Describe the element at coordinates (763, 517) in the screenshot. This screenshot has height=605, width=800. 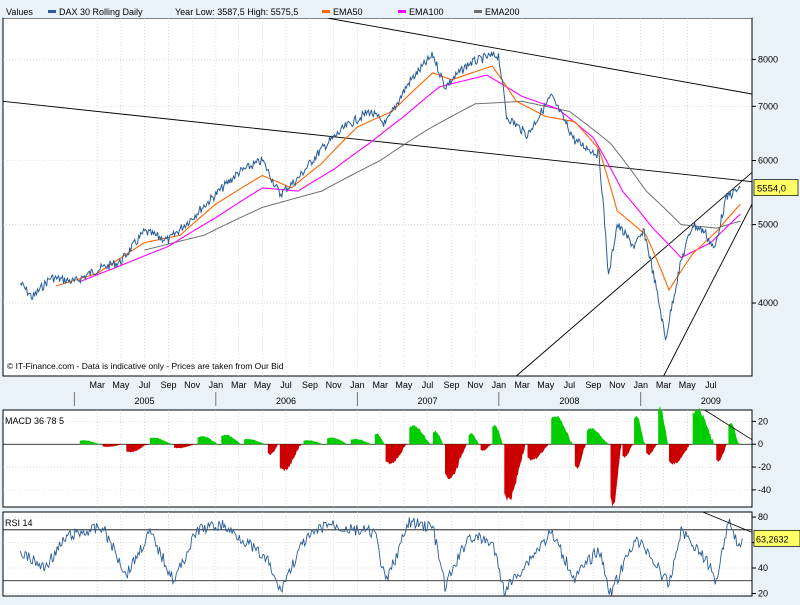
I see `y-tick-label: 80` at that location.